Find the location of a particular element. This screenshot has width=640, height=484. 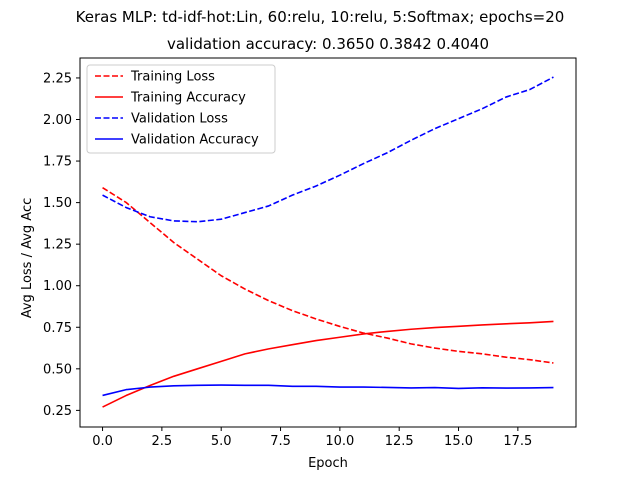

legend-label: Validation Accuracy is located at coordinates (195, 140).